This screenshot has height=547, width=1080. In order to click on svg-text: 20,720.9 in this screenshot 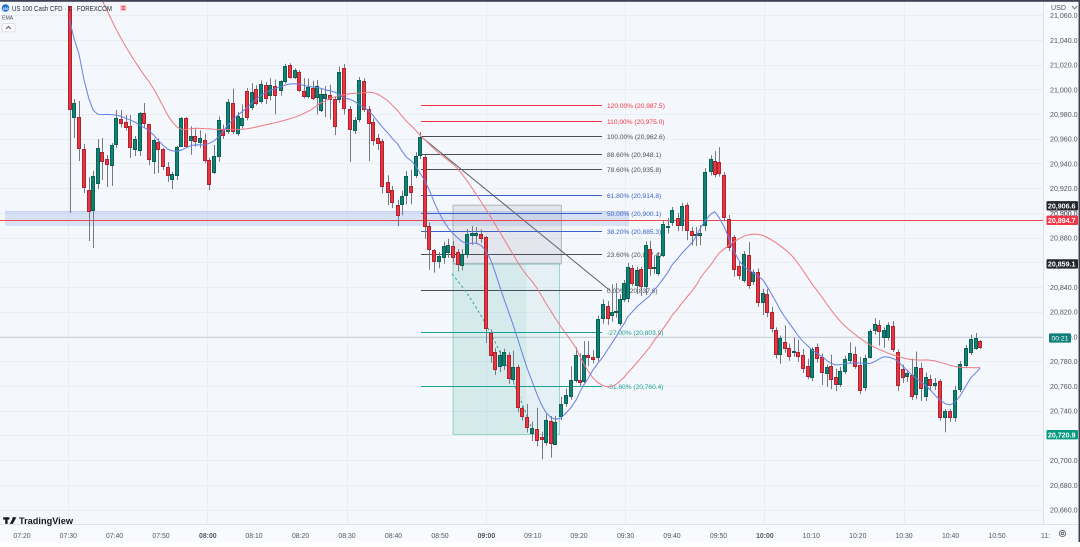, I will do `click(1062, 435)`.